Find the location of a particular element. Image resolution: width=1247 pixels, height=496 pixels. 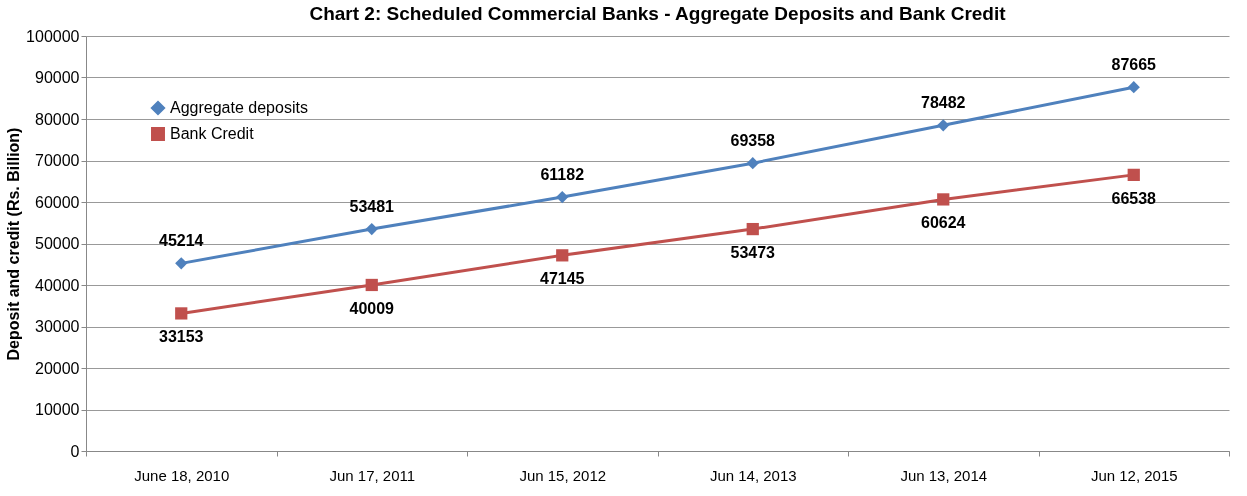

y-tick-label: 10000 is located at coordinates (57, 409).